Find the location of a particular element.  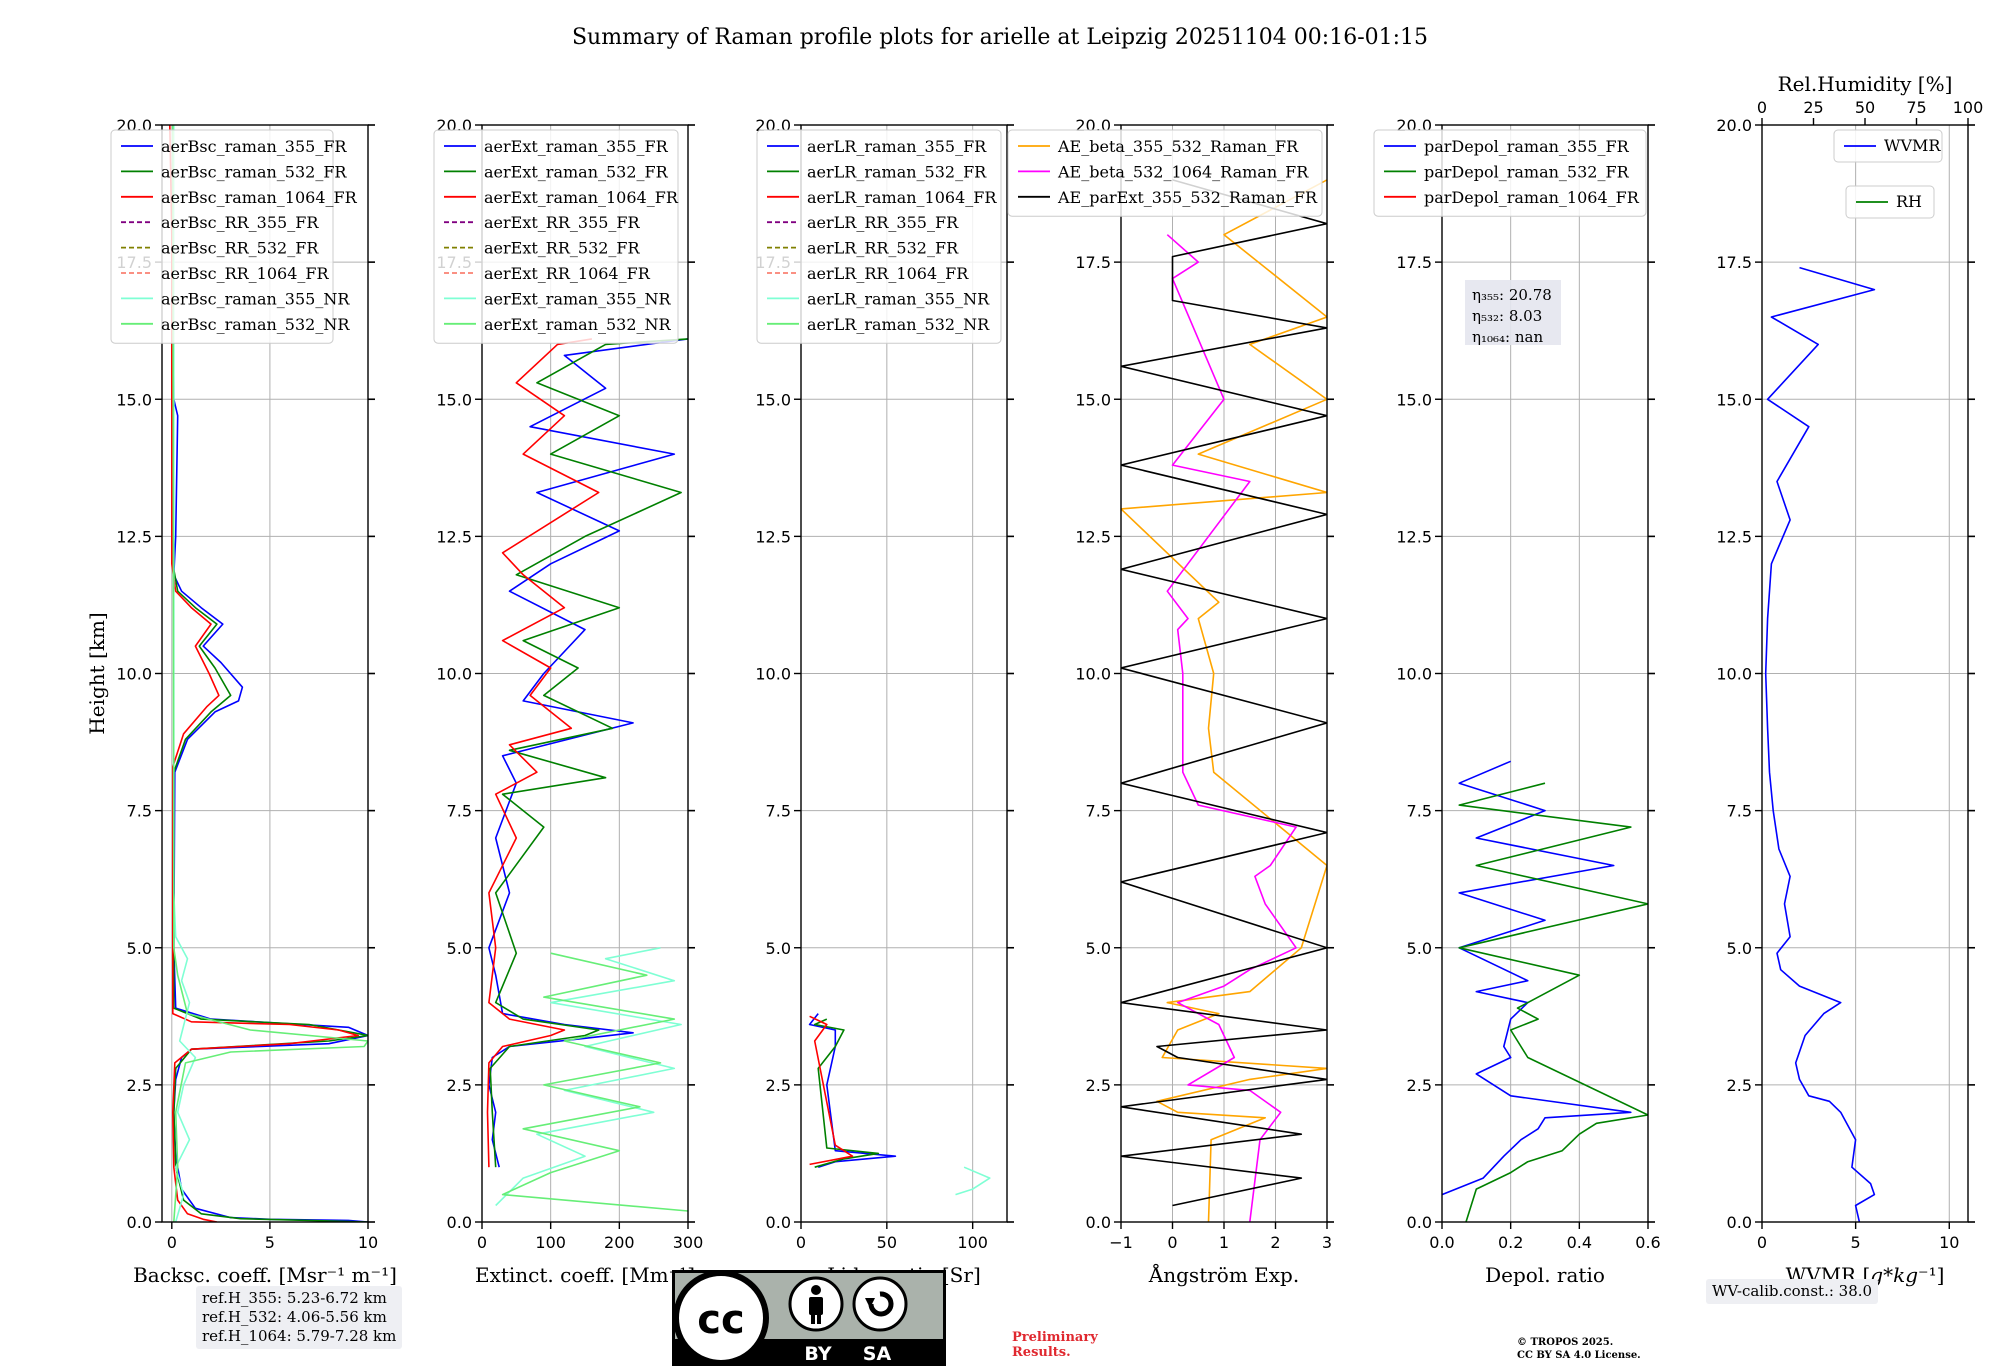

eta-label: η₅₃₂: 8.03 is located at coordinates (1507, 316).